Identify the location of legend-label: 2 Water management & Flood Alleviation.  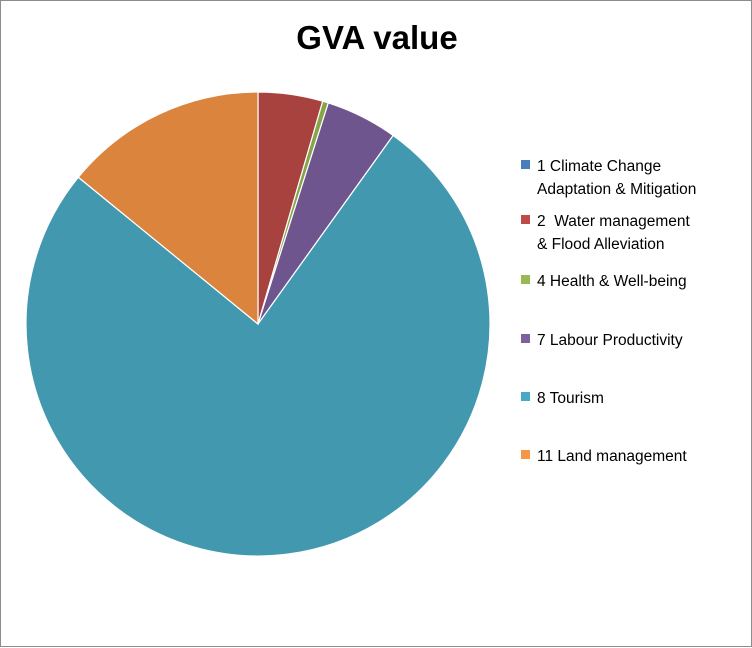
(613, 233).